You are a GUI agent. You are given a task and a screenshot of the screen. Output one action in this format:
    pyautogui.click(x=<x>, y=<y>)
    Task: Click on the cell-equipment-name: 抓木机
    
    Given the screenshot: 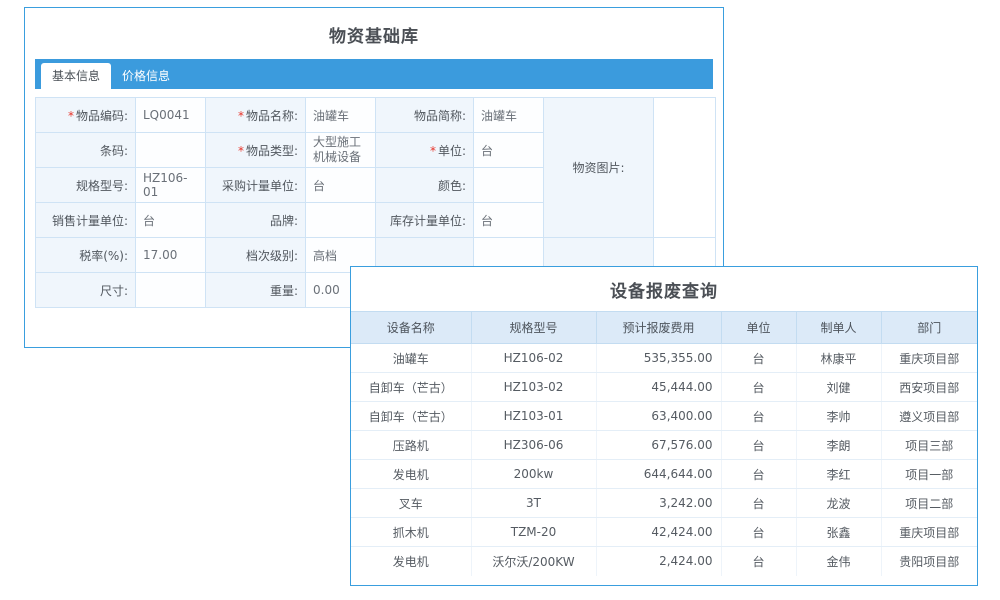 What is the action you would take?
    pyautogui.click(x=411, y=532)
    